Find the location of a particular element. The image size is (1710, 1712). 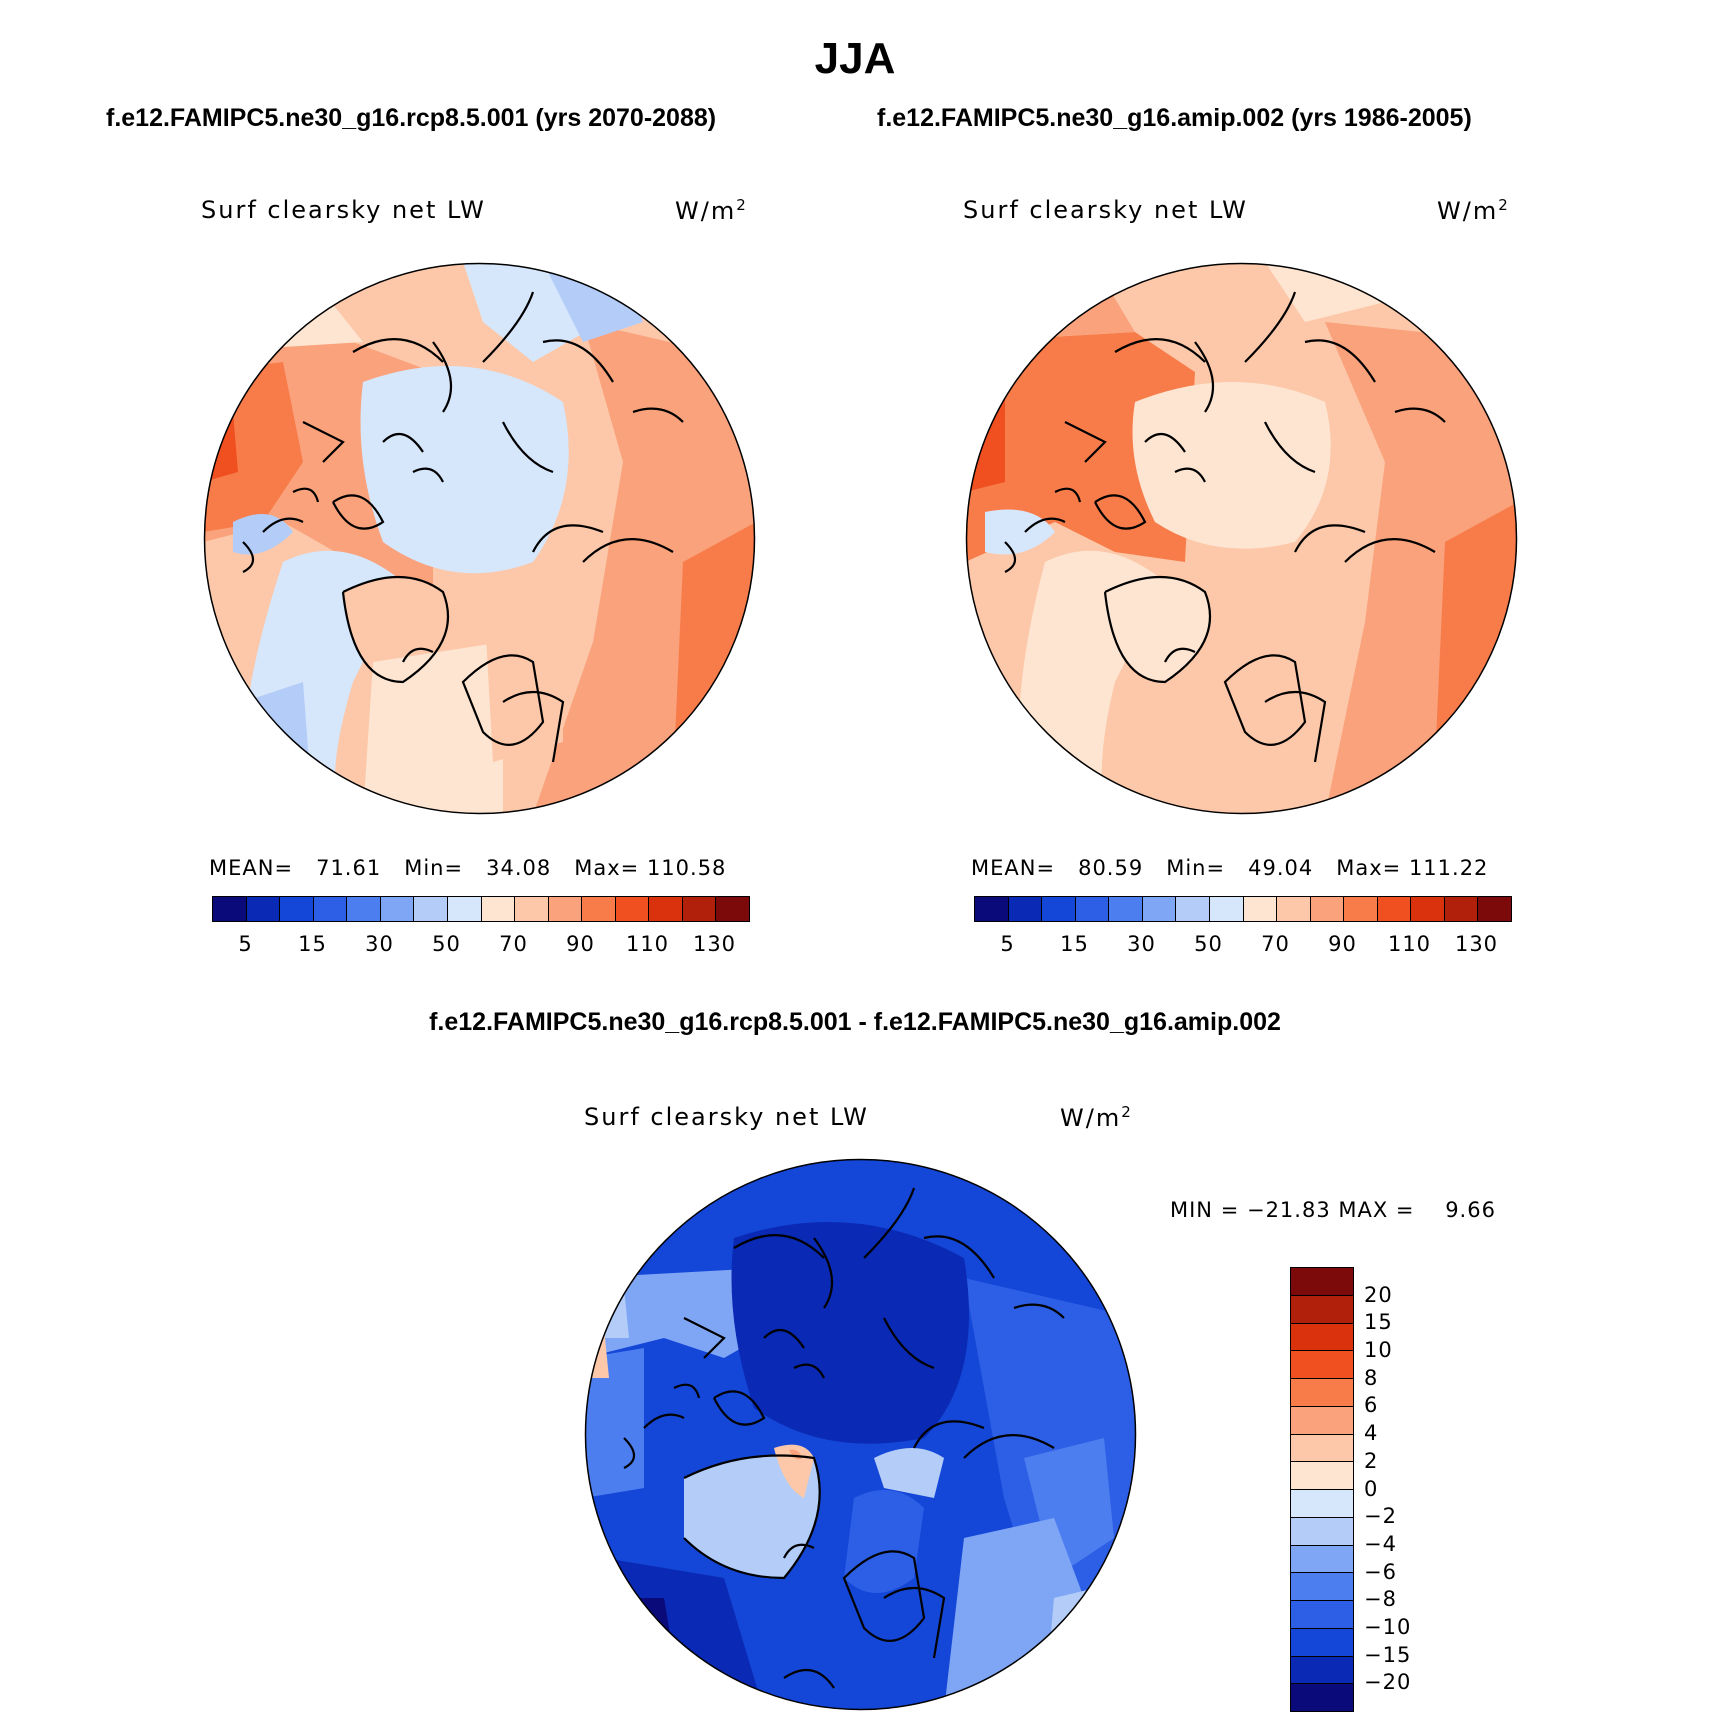

colorbar-tick-label: −8 is located at coordinates (1380, 1599).